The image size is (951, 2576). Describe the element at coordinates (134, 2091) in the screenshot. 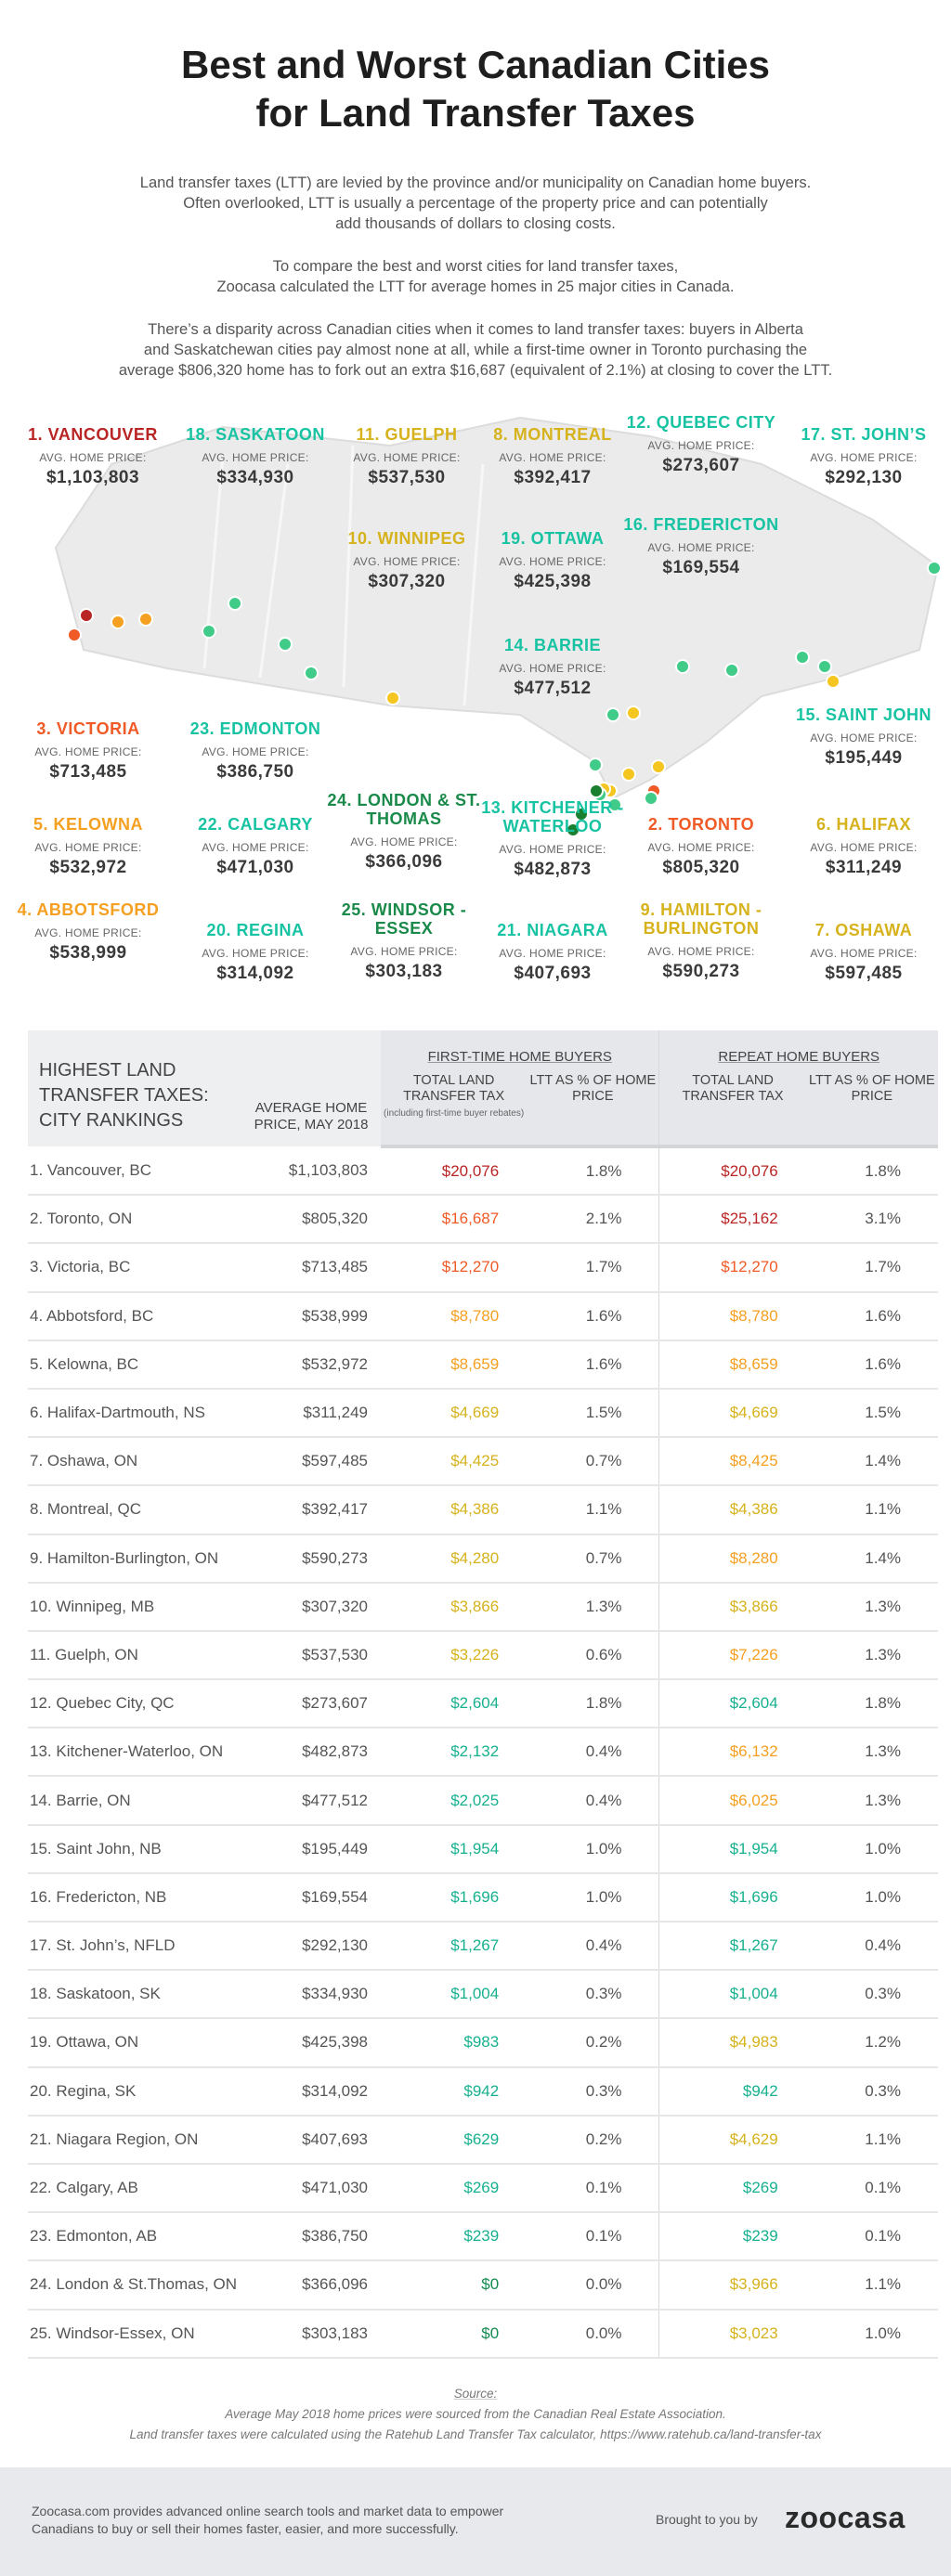

I see `city-cell: 20. Regina, SK` at that location.